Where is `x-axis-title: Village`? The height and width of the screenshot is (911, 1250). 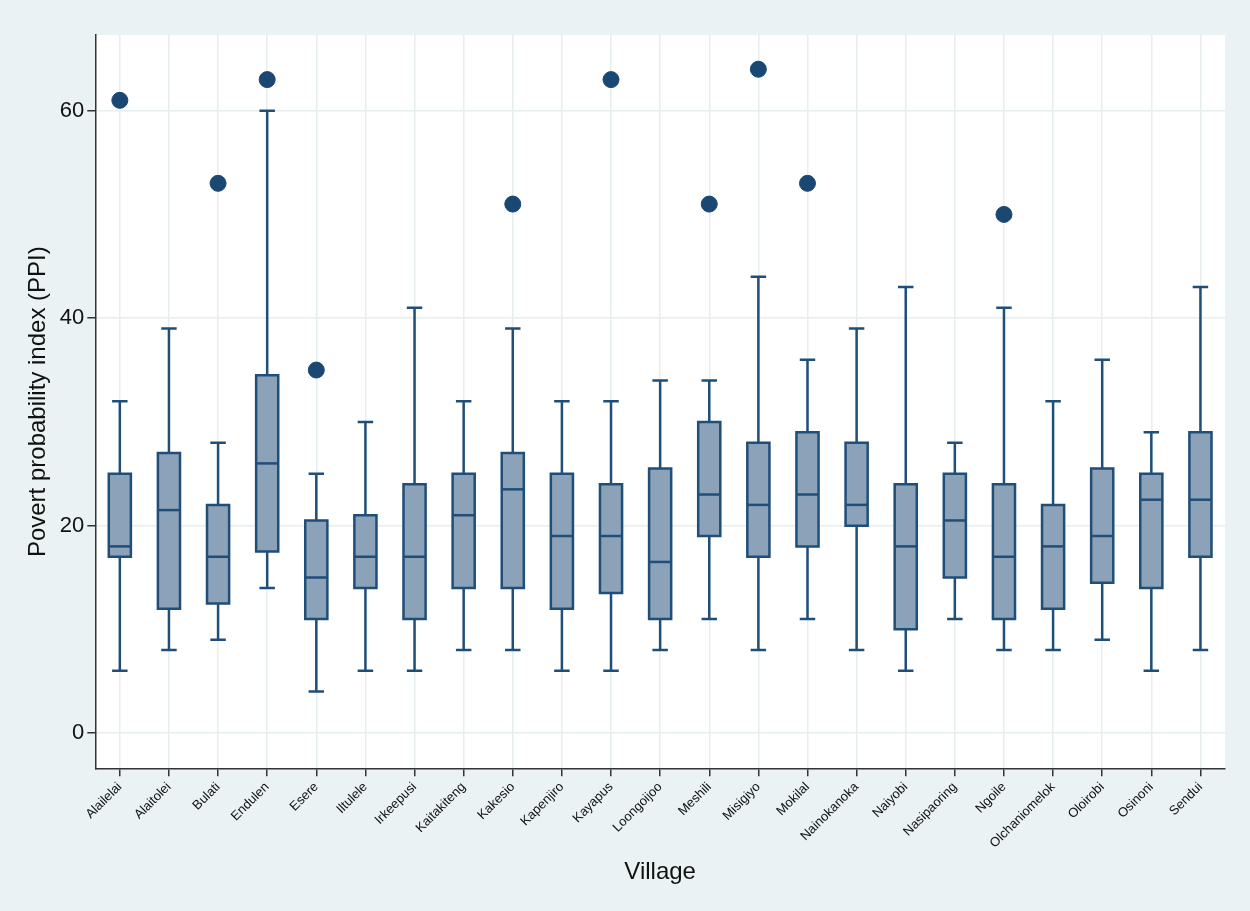
x-axis-title: Village is located at coordinates (660, 871).